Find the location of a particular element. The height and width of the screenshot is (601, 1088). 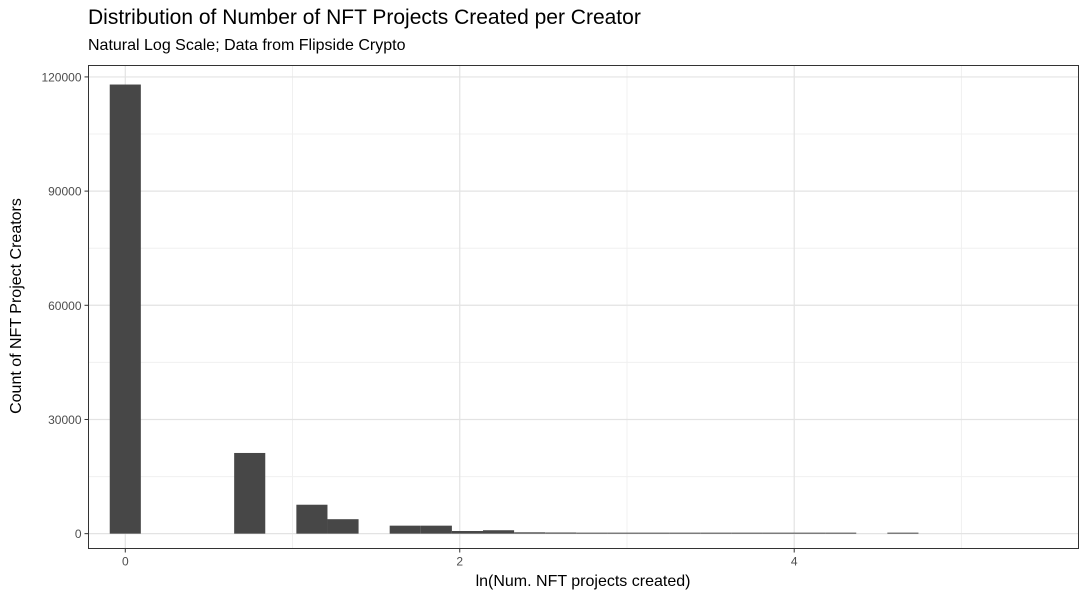

x-tick-label: 2 is located at coordinates (459, 562).